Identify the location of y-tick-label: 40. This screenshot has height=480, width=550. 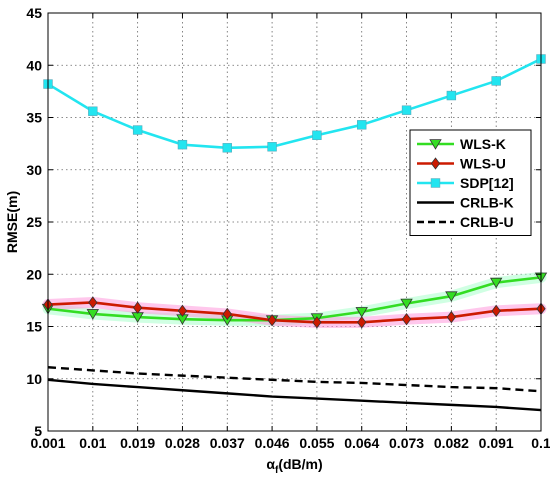
(34, 65).